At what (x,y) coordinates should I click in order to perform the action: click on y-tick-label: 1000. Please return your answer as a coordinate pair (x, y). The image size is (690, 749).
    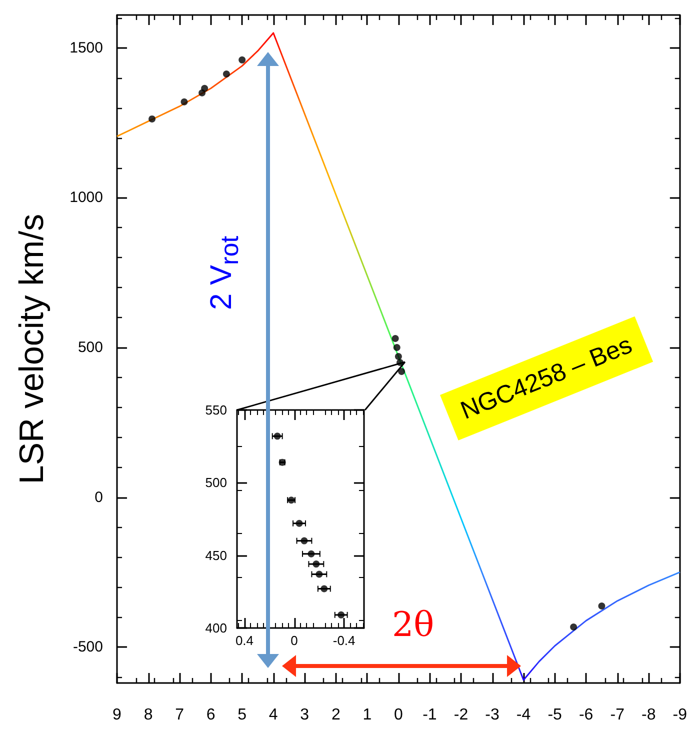
    Looking at the image, I should click on (86, 197).